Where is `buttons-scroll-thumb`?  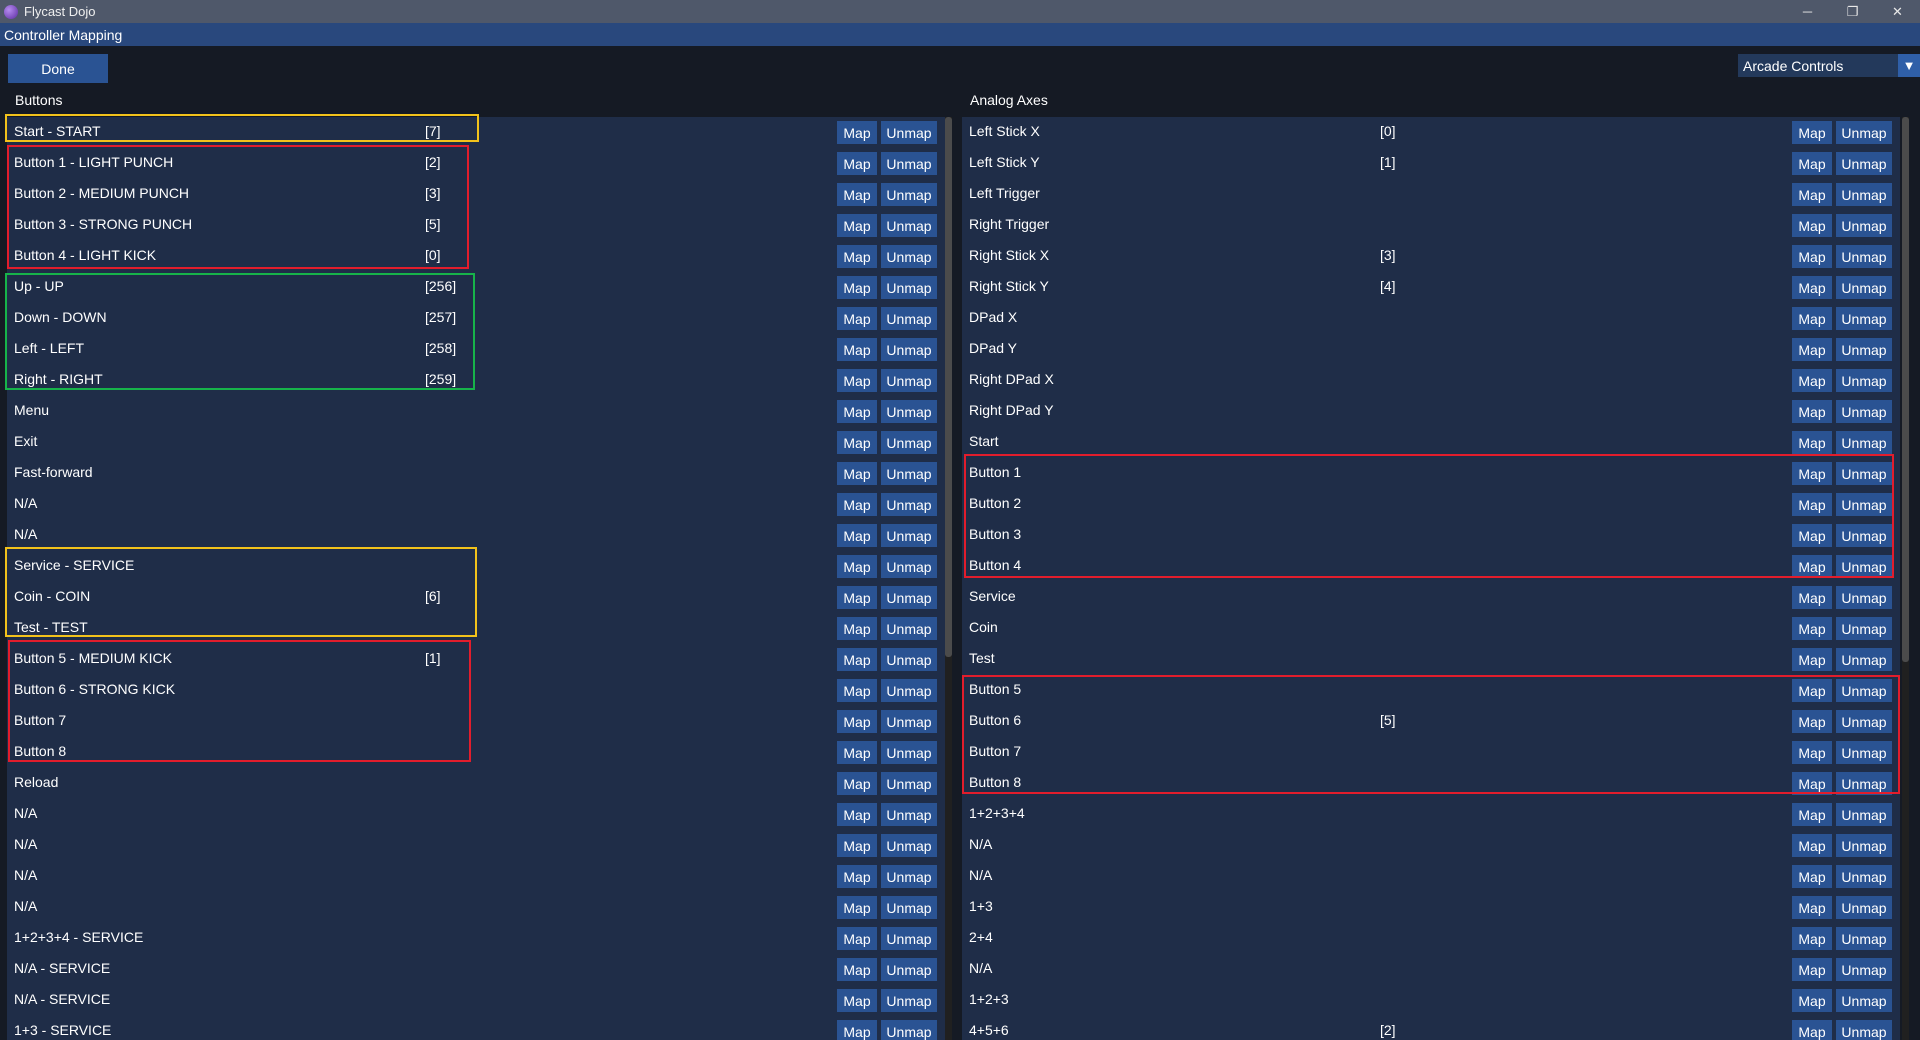
buttons-scroll-thumb is located at coordinates (948, 387).